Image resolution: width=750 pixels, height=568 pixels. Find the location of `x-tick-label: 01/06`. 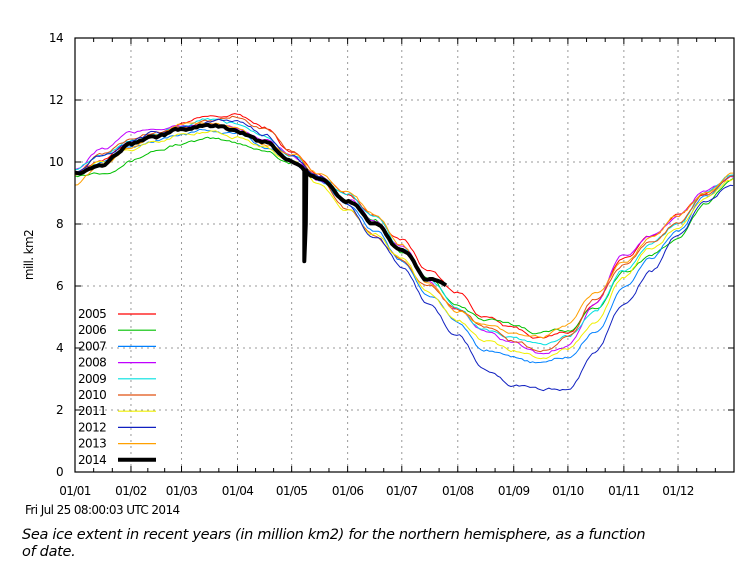

x-tick-label: 01/06 is located at coordinates (348, 491).